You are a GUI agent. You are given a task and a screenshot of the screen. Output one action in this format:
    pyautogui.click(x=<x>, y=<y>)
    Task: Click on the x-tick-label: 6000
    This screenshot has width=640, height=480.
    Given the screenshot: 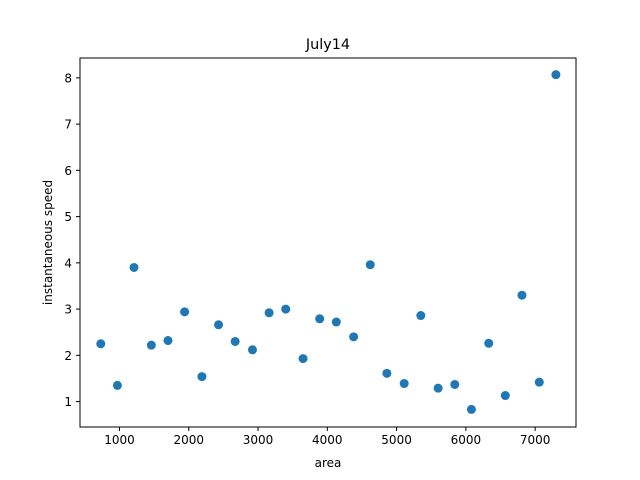 What is the action you would take?
    pyautogui.click(x=466, y=440)
    